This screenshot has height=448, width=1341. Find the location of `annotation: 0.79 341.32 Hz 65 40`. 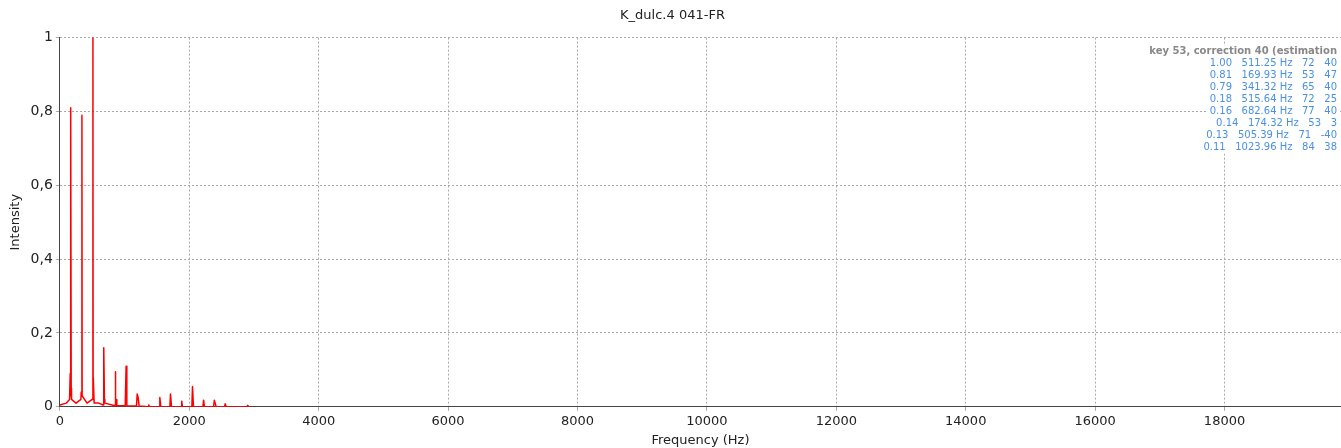

annotation: 0.79 341.32 Hz 65 40 is located at coordinates (1273, 87).